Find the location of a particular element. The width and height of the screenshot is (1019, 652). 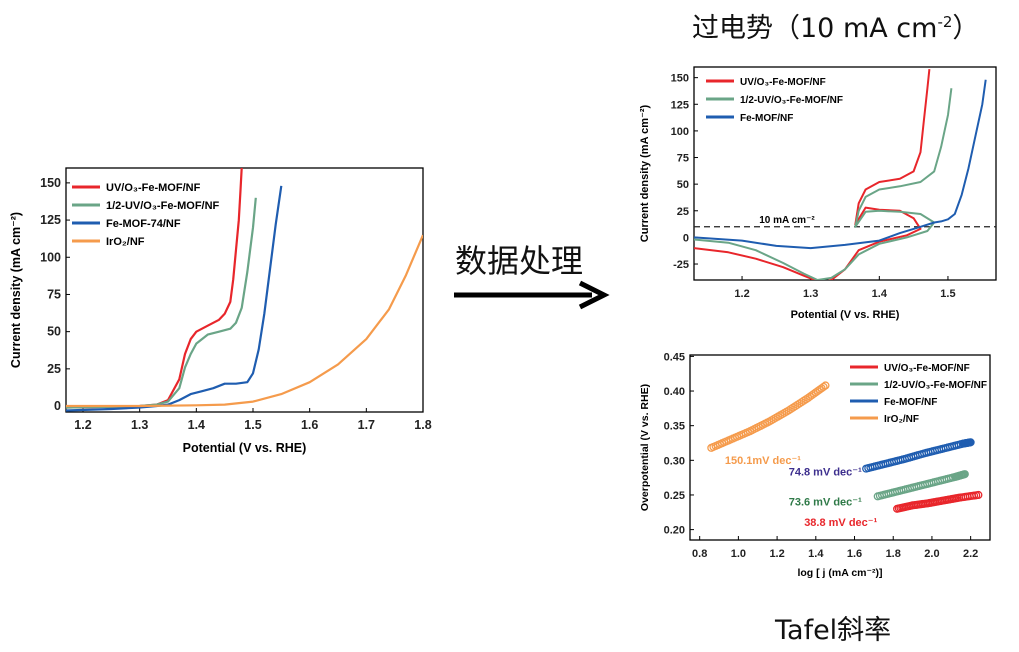

tafel-slope-label: 150.1mV dec⁻¹ is located at coordinates (763, 461).